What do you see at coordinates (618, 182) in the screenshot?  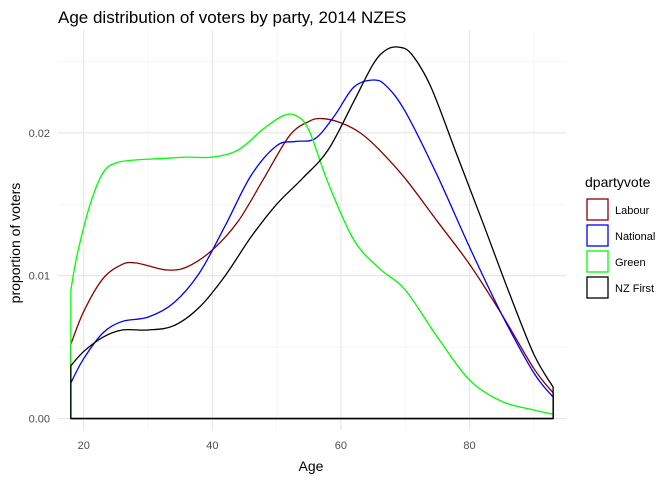 I see `legend-title: dpartyvote` at bounding box center [618, 182].